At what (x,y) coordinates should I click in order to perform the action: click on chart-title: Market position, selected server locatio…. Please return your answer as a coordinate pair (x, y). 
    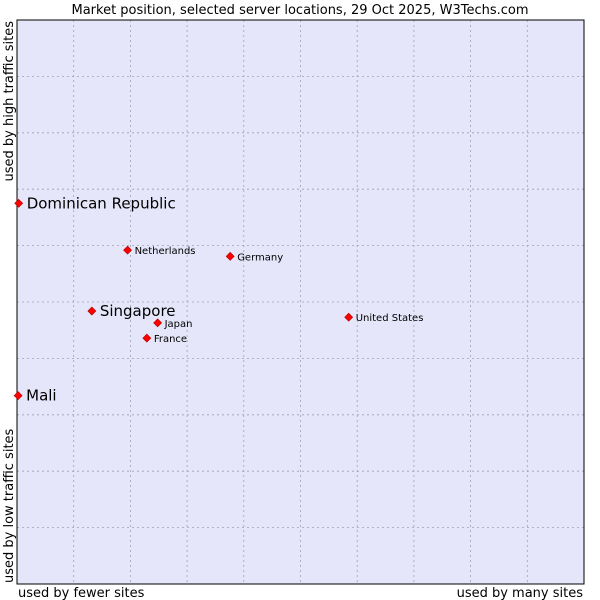
    Looking at the image, I should click on (299, 10).